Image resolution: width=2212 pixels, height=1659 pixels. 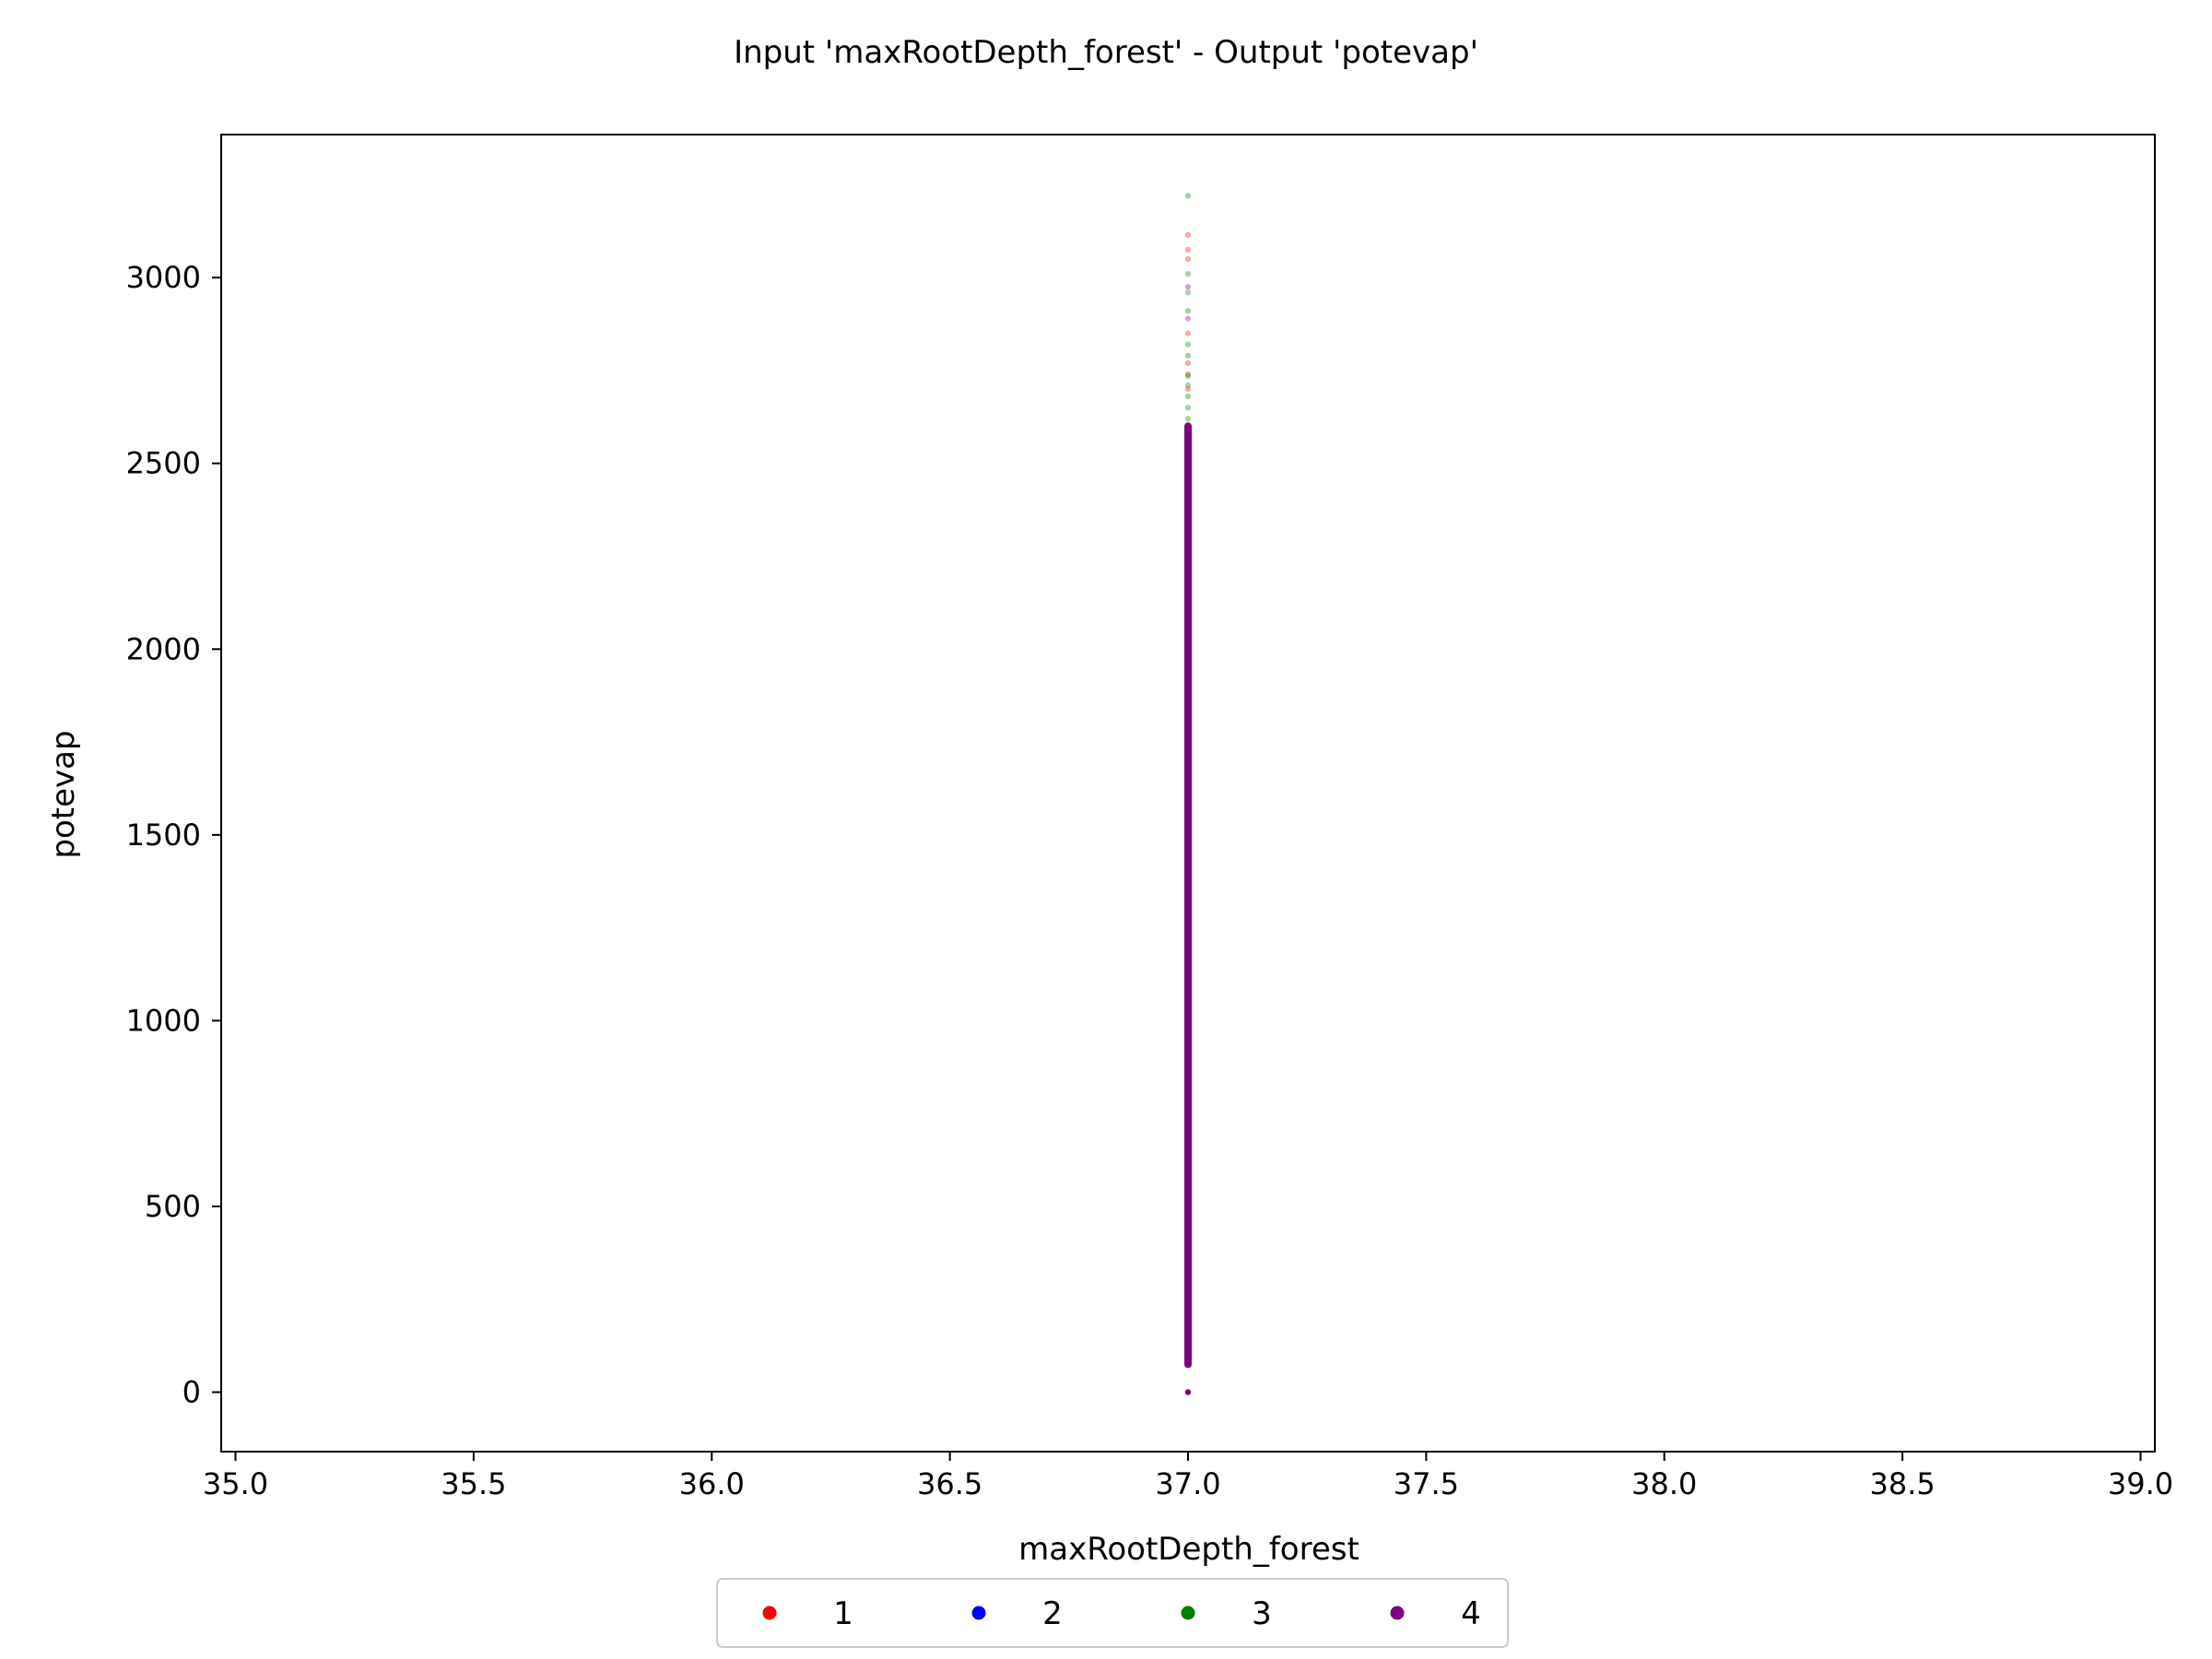 I want to click on y-tick-label: 1500, so click(x=163, y=835).